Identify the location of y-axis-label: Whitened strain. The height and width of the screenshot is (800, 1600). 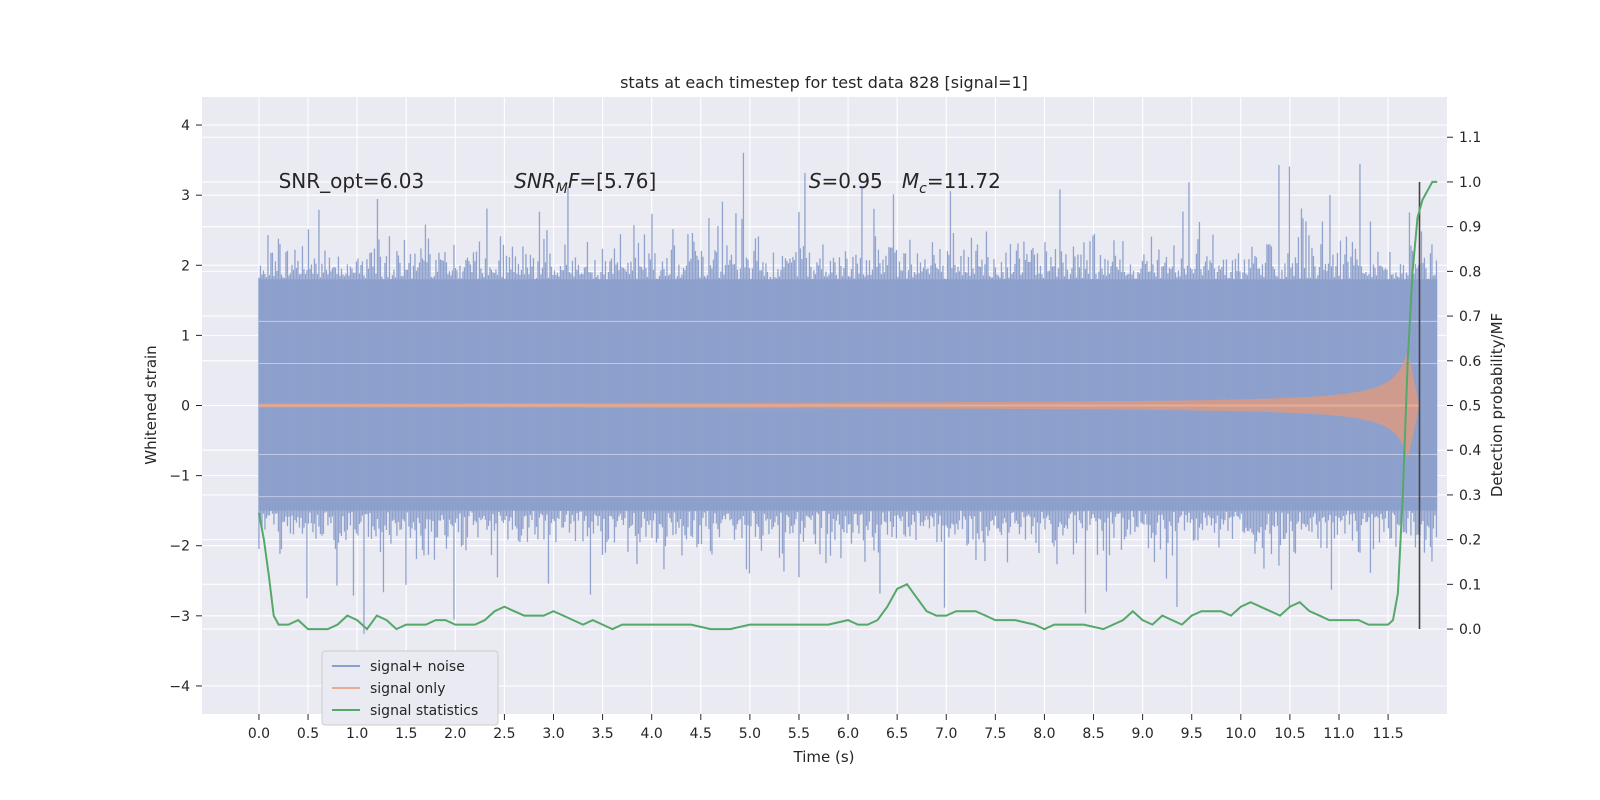
(151, 404).